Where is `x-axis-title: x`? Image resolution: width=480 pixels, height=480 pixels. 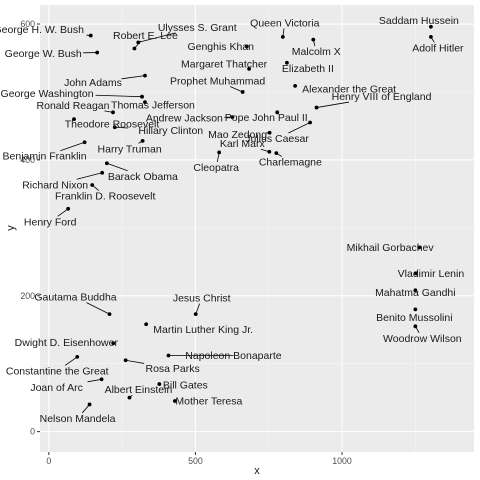
x-axis-title: x is located at coordinates (257, 471).